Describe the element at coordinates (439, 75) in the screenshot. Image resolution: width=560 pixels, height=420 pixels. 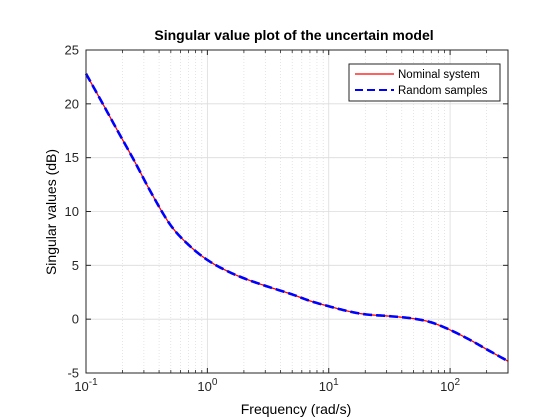
I see `legend-label-nominal: Nominal system` at that location.